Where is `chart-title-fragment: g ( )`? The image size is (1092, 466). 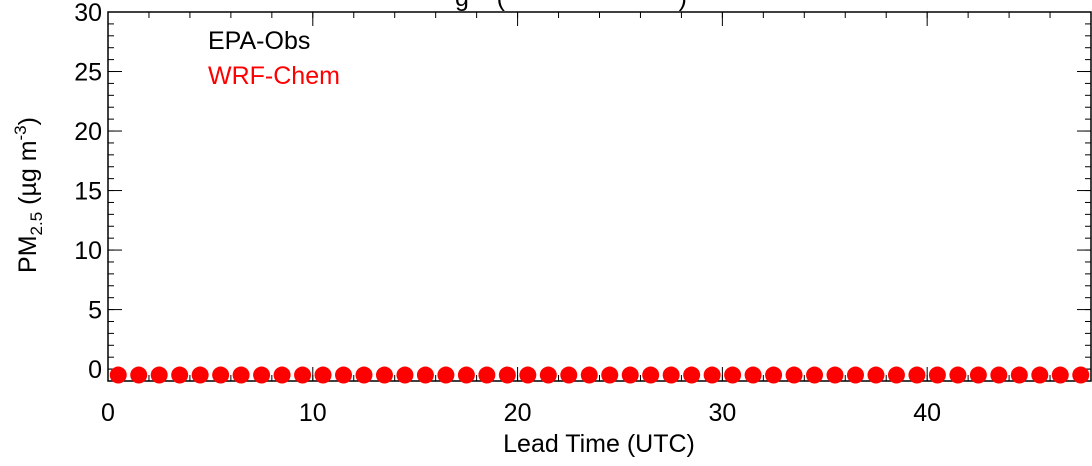 chart-title-fragment: g ( ) is located at coordinates (571, 6).